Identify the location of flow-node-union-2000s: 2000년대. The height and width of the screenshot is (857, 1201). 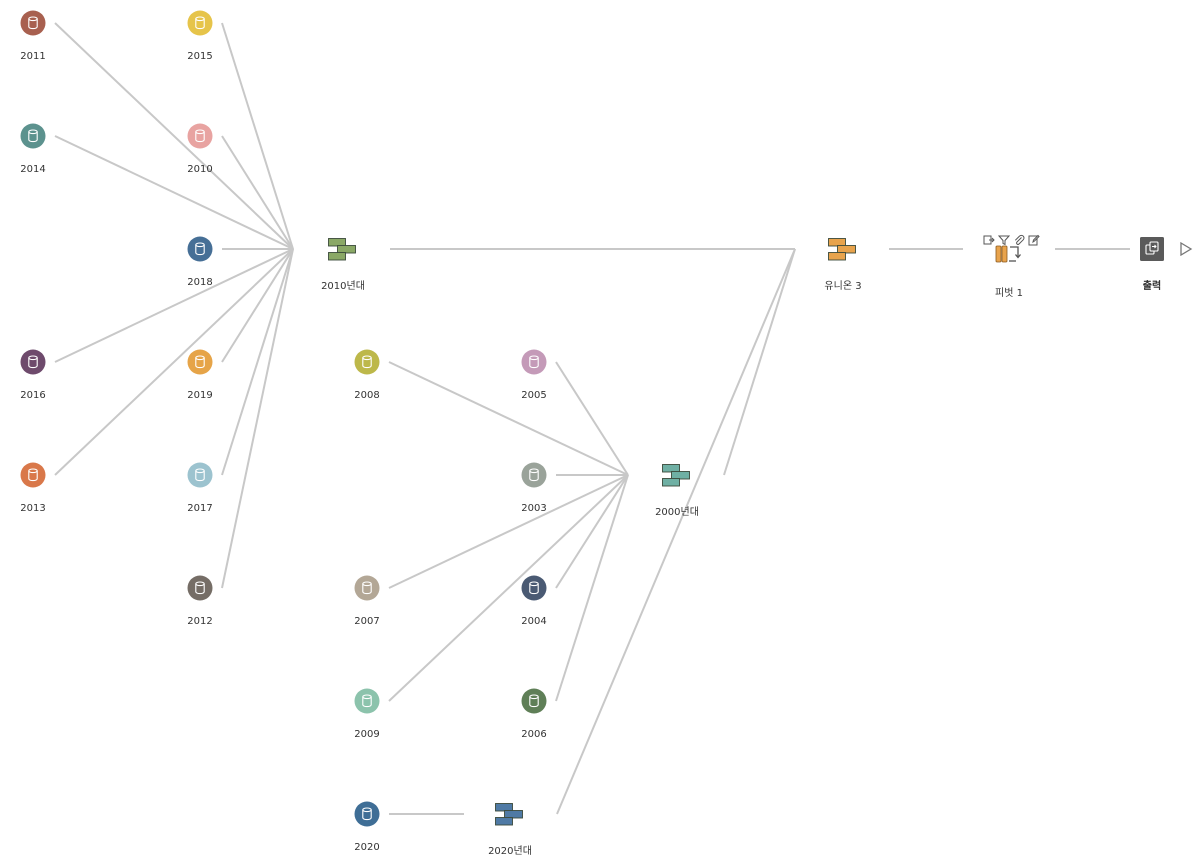
(677, 490).